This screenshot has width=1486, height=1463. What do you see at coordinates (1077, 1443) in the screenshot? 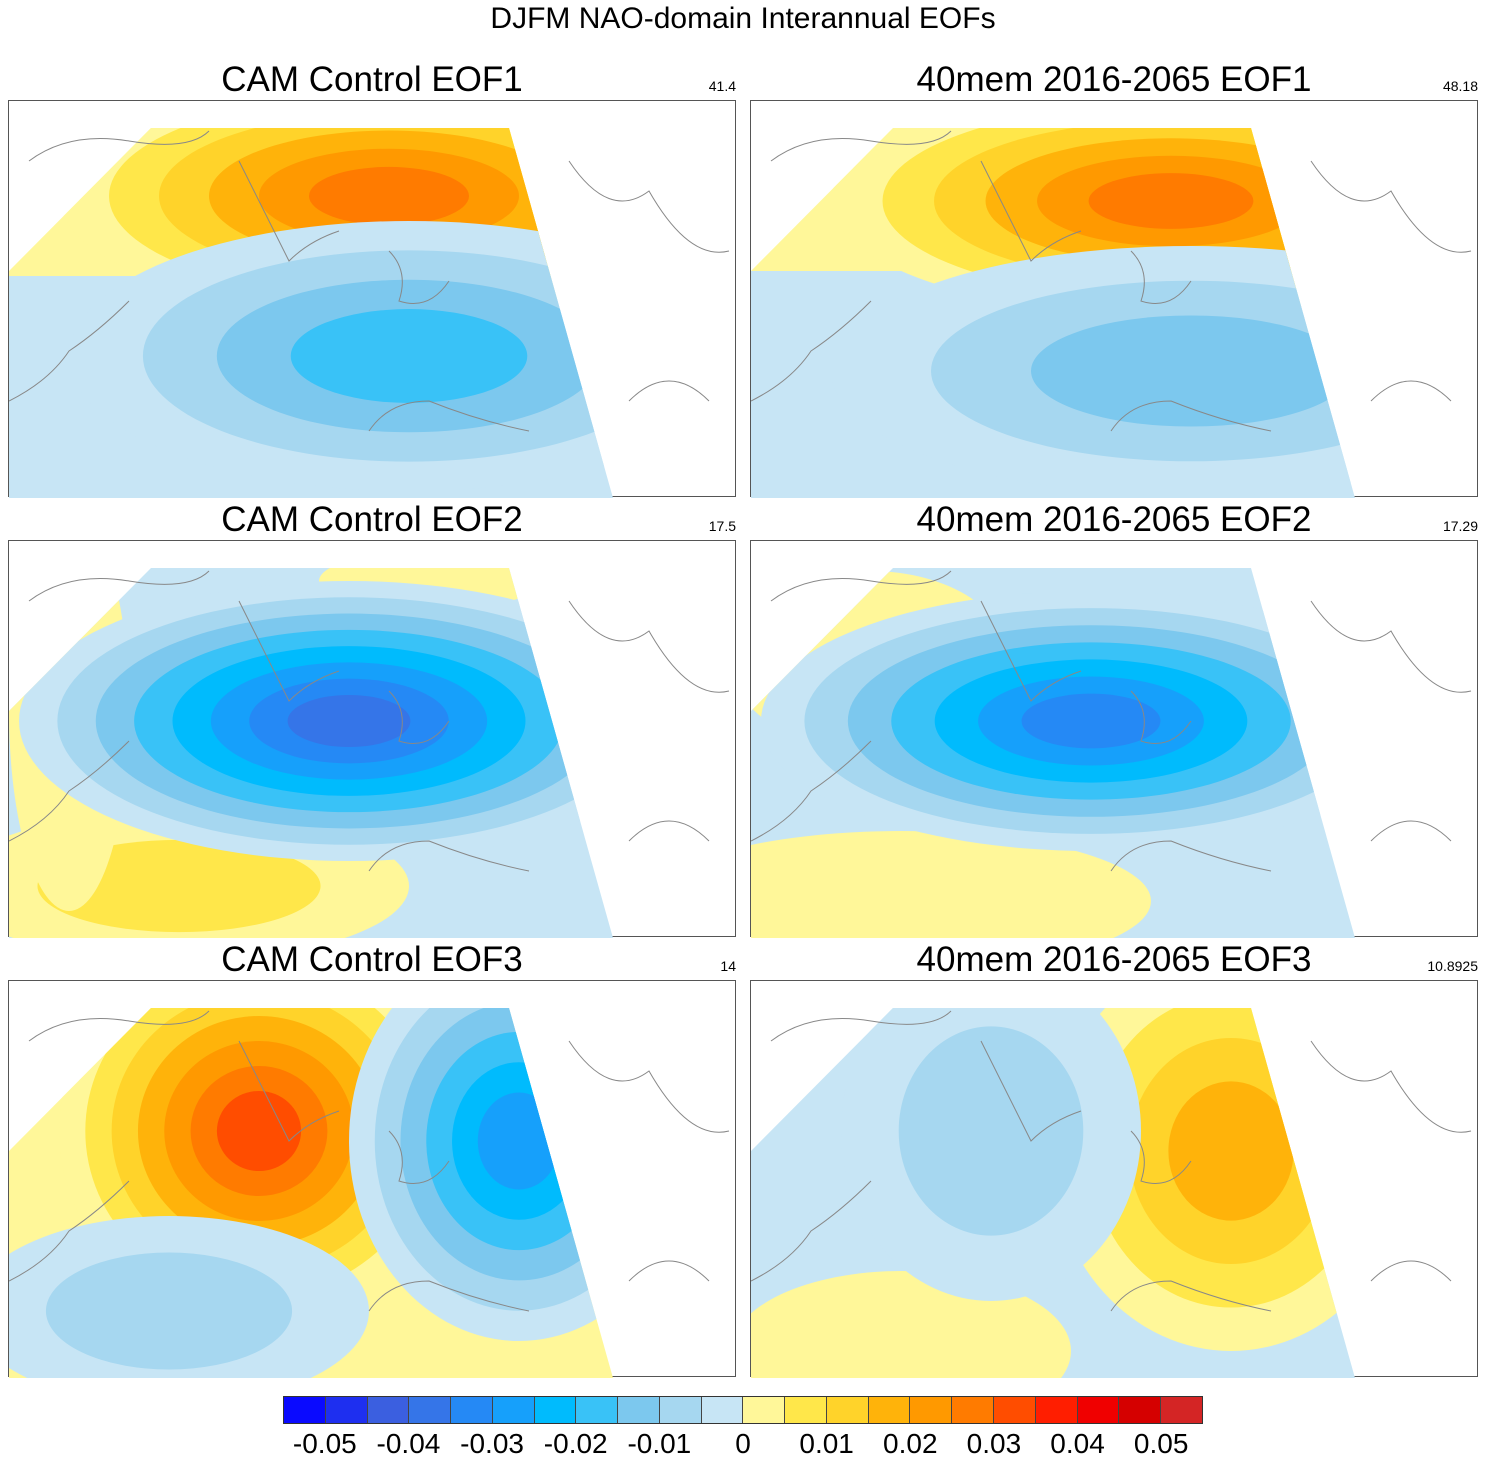
I see `colorbar-label: 0.04` at bounding box center [1077, 1443].